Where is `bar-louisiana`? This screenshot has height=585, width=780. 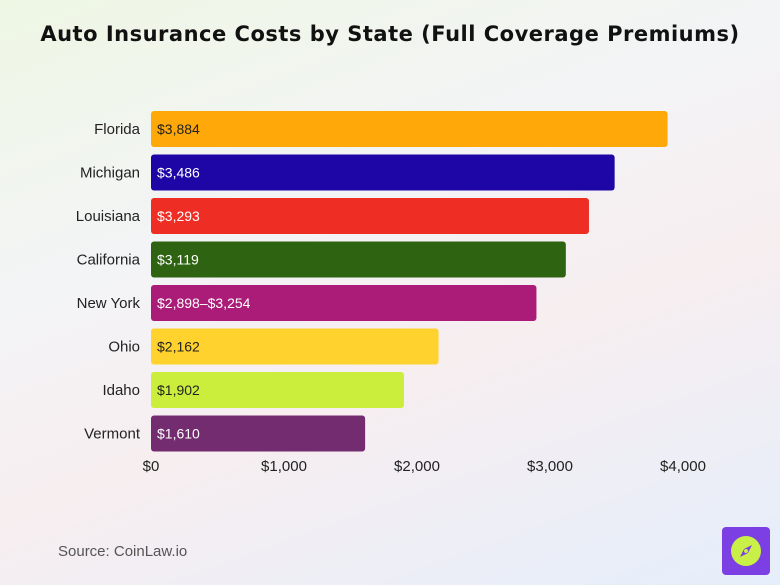
bar-louisiana is located at coordinates (370, 216).